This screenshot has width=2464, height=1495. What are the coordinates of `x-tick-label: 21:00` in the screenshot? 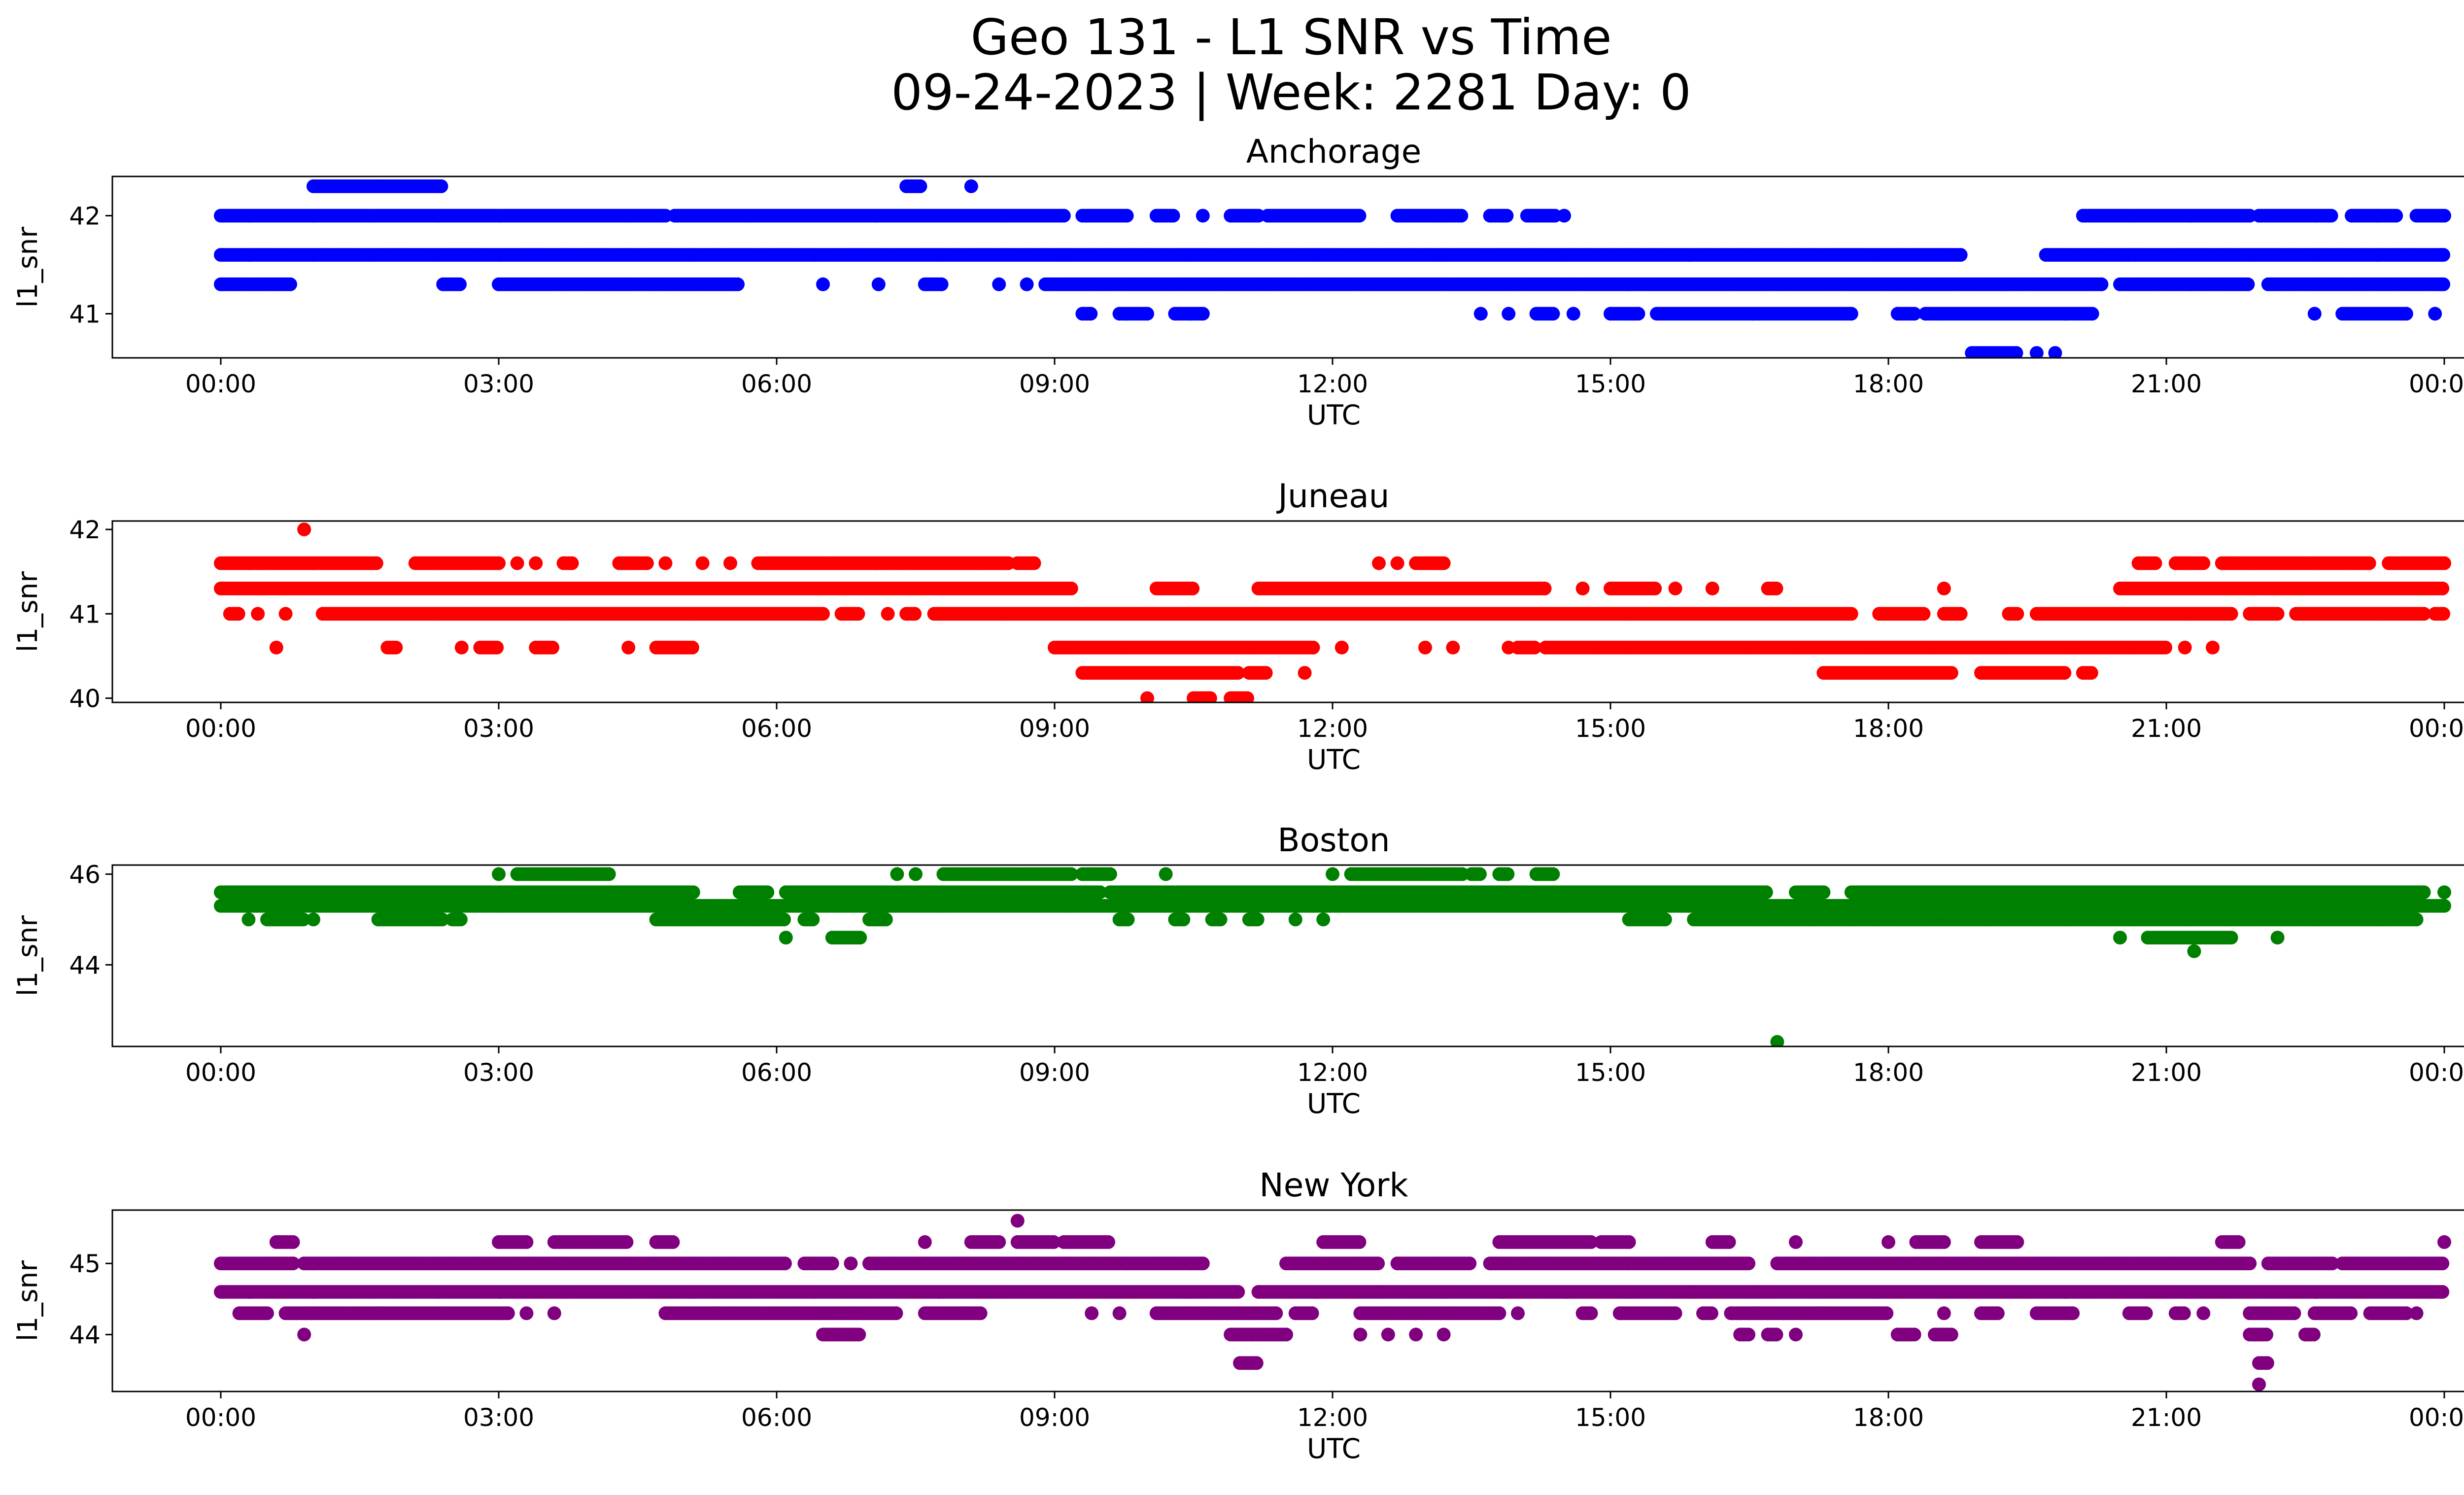 It's located at (2166, 384).